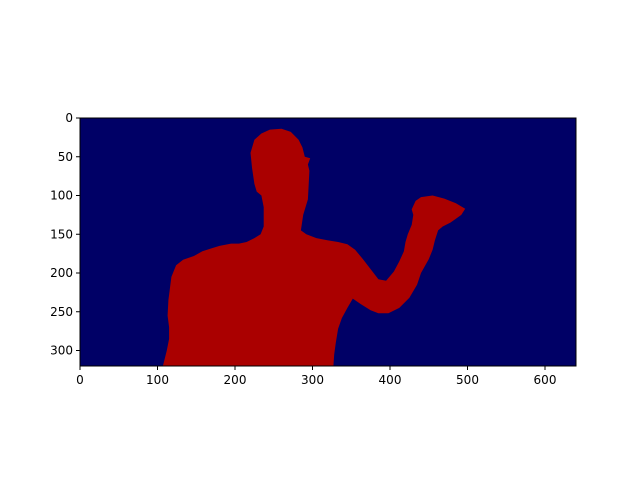 The image size is (640, 480). What do you see at coordinates (545, 380) in the screenshot?
I see `x-tick-label: 600` at bounding box center [545, 380].